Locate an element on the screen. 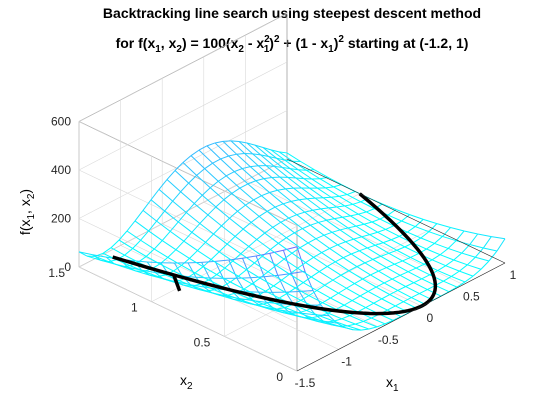 The height and width of the screenshot is (420, 560). x2-tick-label: 0.5 is located at coordinates (202, 342).